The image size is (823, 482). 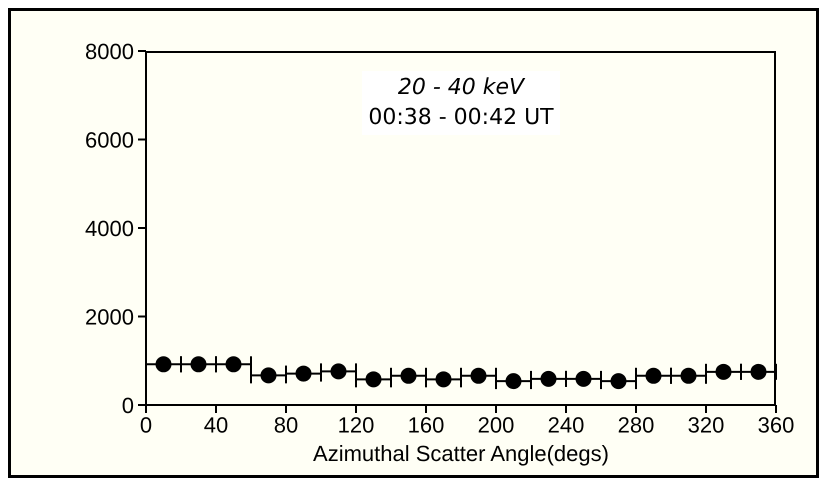 I want to click on y-tick-label: 4000, so click(x=109, y=228).